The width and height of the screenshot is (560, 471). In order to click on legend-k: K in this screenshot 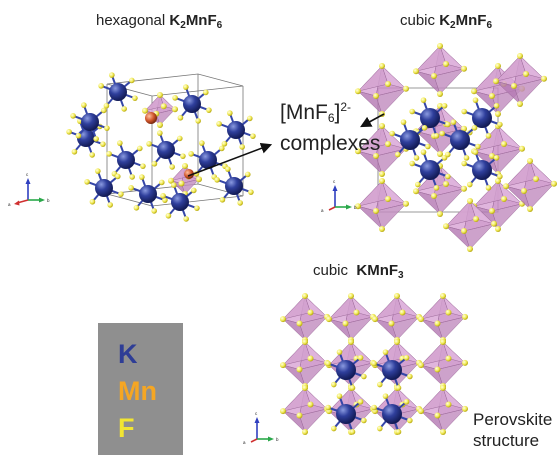, I will do `click(128, 354)`.